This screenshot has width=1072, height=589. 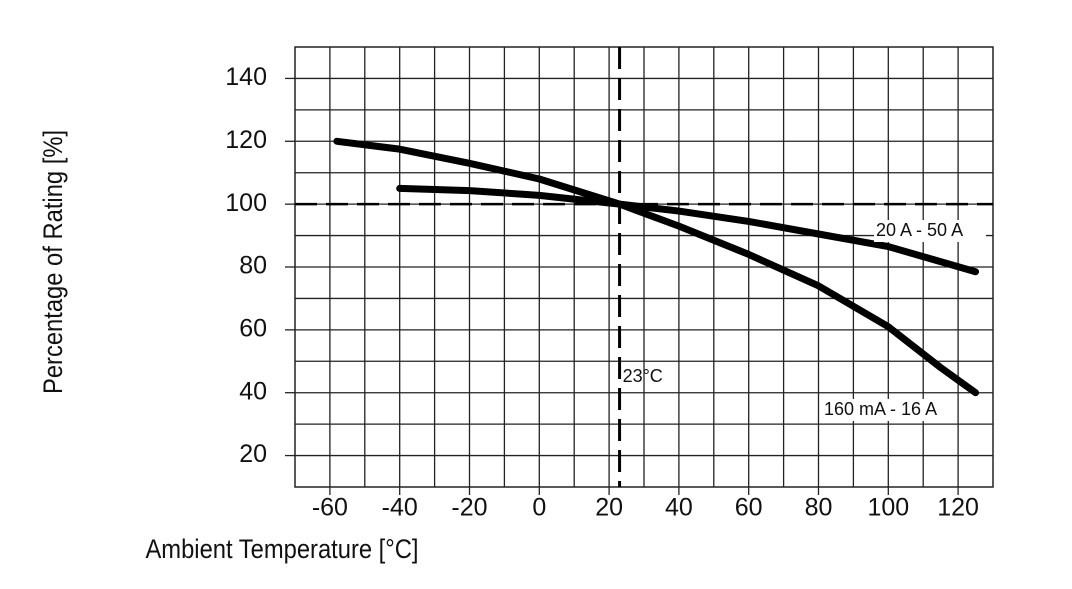 What do you see at coordinates (469, 508) in the screenshot?
I see `x-tick-label: -20` at bounding box center [469, 508].